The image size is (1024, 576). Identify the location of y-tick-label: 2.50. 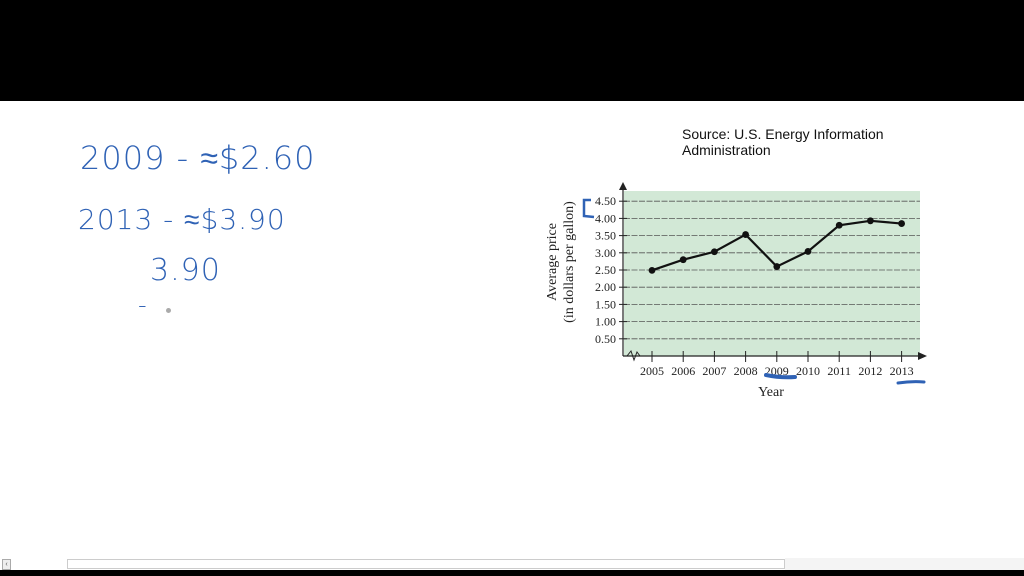
(605, 270).